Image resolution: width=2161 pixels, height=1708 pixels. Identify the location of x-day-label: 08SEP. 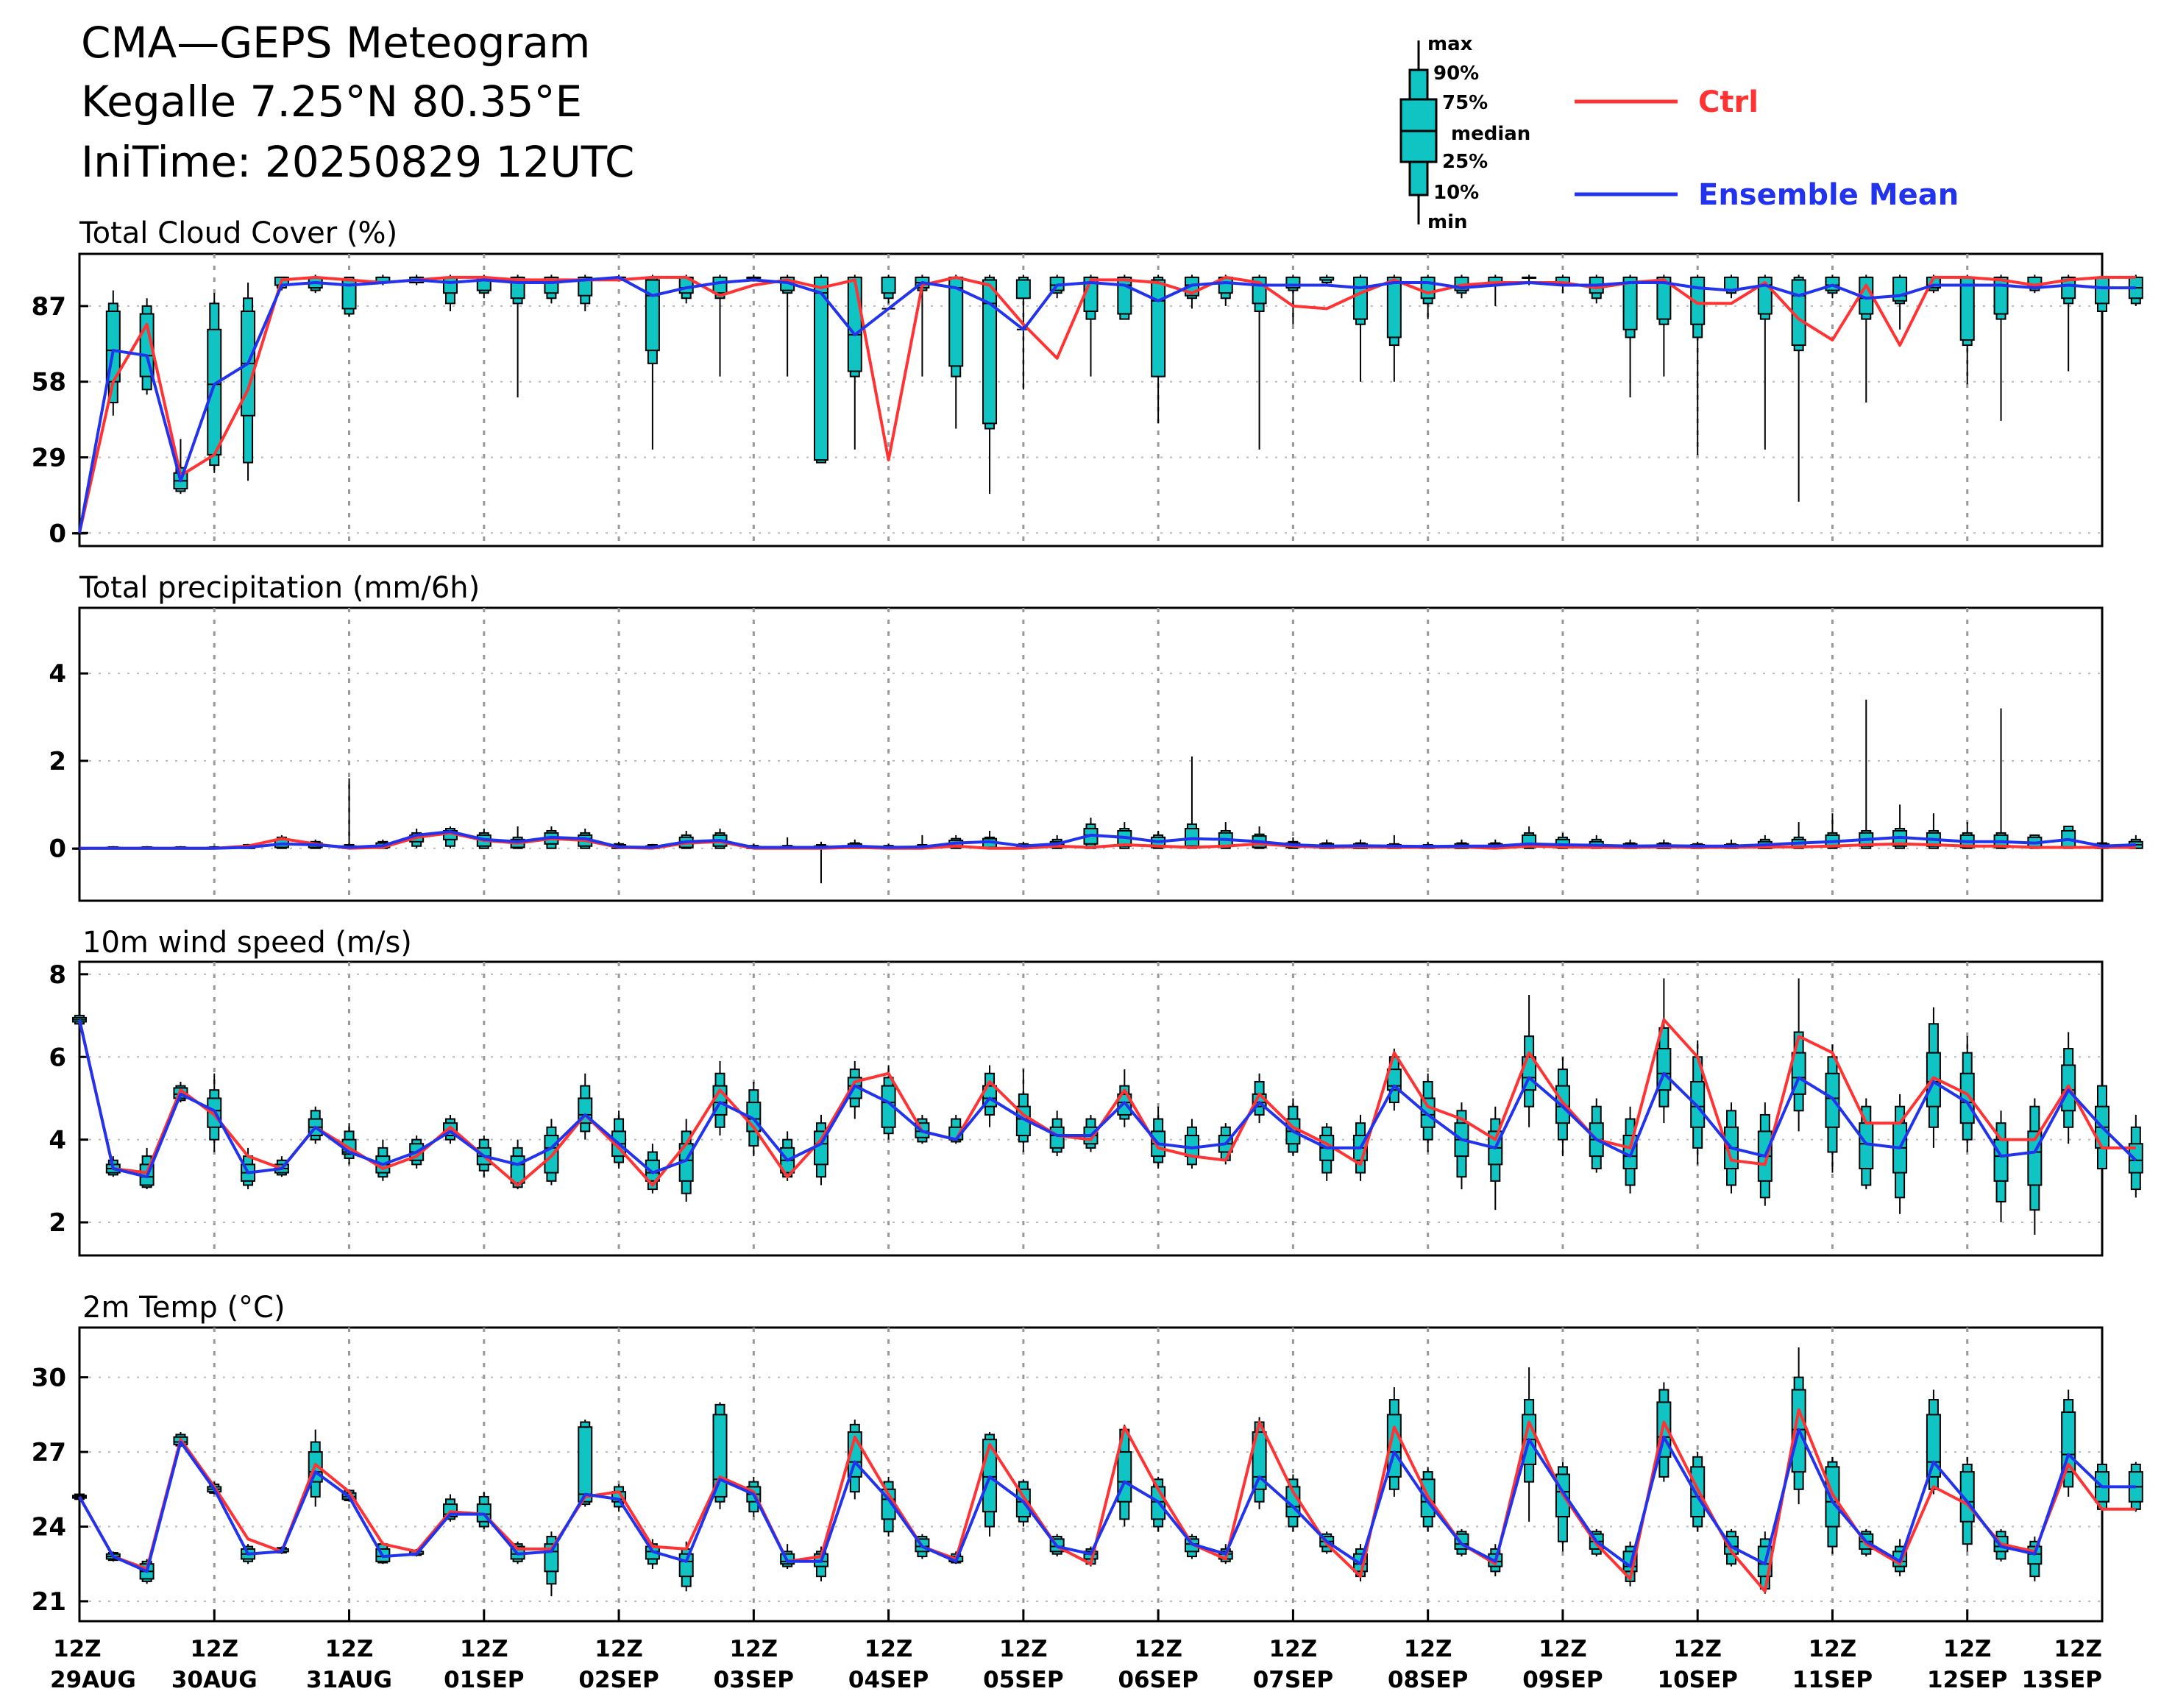
(1428, 1680).